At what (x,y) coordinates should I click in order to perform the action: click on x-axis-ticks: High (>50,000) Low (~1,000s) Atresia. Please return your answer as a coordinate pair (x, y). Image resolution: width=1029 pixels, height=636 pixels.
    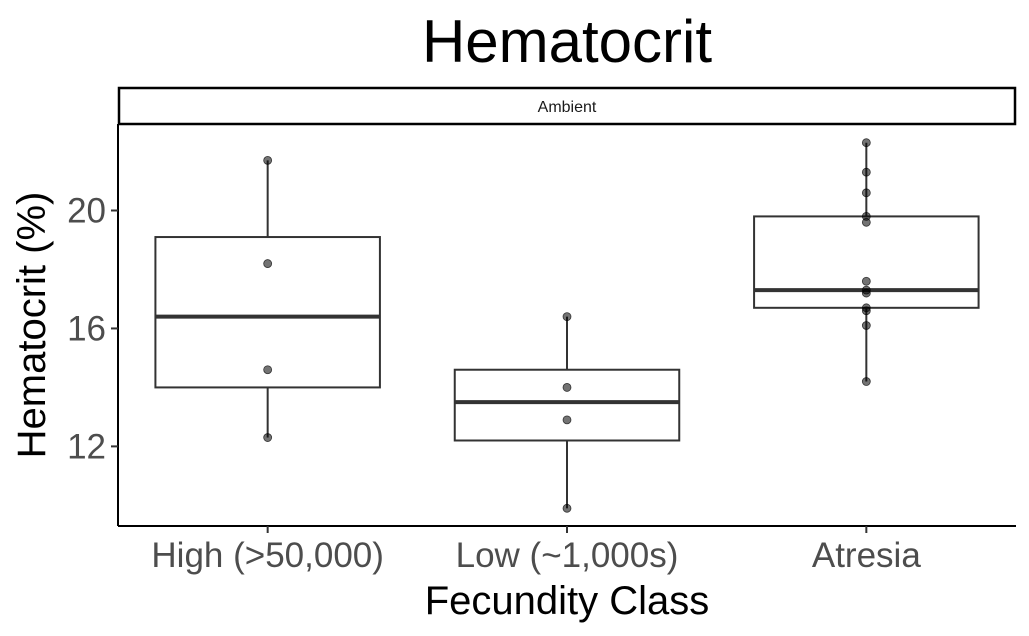
    Looking at the image, I should click on (536, 550).